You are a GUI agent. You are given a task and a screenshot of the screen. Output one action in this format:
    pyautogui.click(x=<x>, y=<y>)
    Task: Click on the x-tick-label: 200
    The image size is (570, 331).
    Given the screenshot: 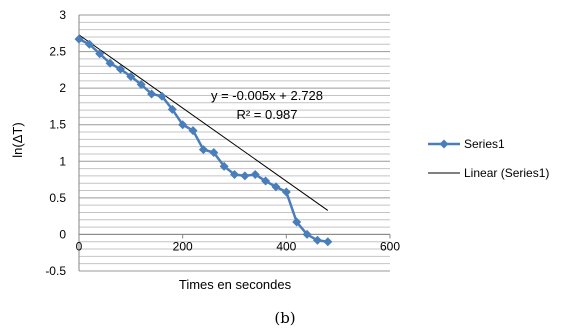 What is the action you would take?
    pyautogui.click(x=183, y=246)
    